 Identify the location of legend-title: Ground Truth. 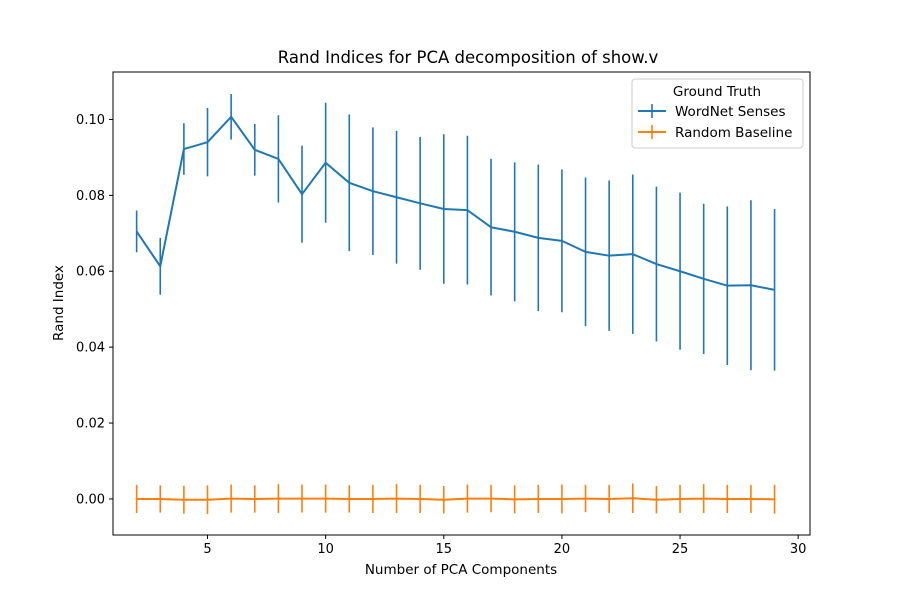
(717, 92).